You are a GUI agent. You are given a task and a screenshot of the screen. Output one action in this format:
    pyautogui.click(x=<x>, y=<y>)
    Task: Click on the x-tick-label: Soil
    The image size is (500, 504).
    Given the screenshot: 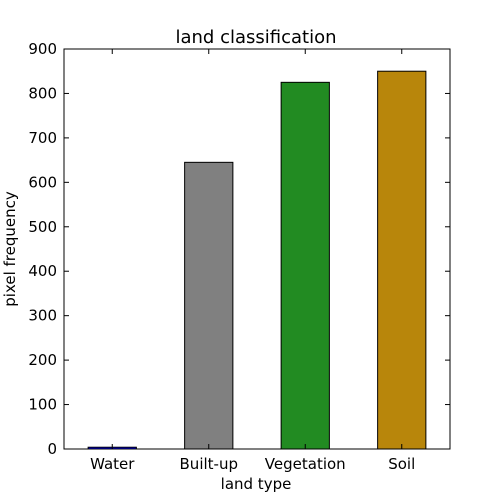 What is the action you would take?
    pyautogui.click(x=401, y=464)
    